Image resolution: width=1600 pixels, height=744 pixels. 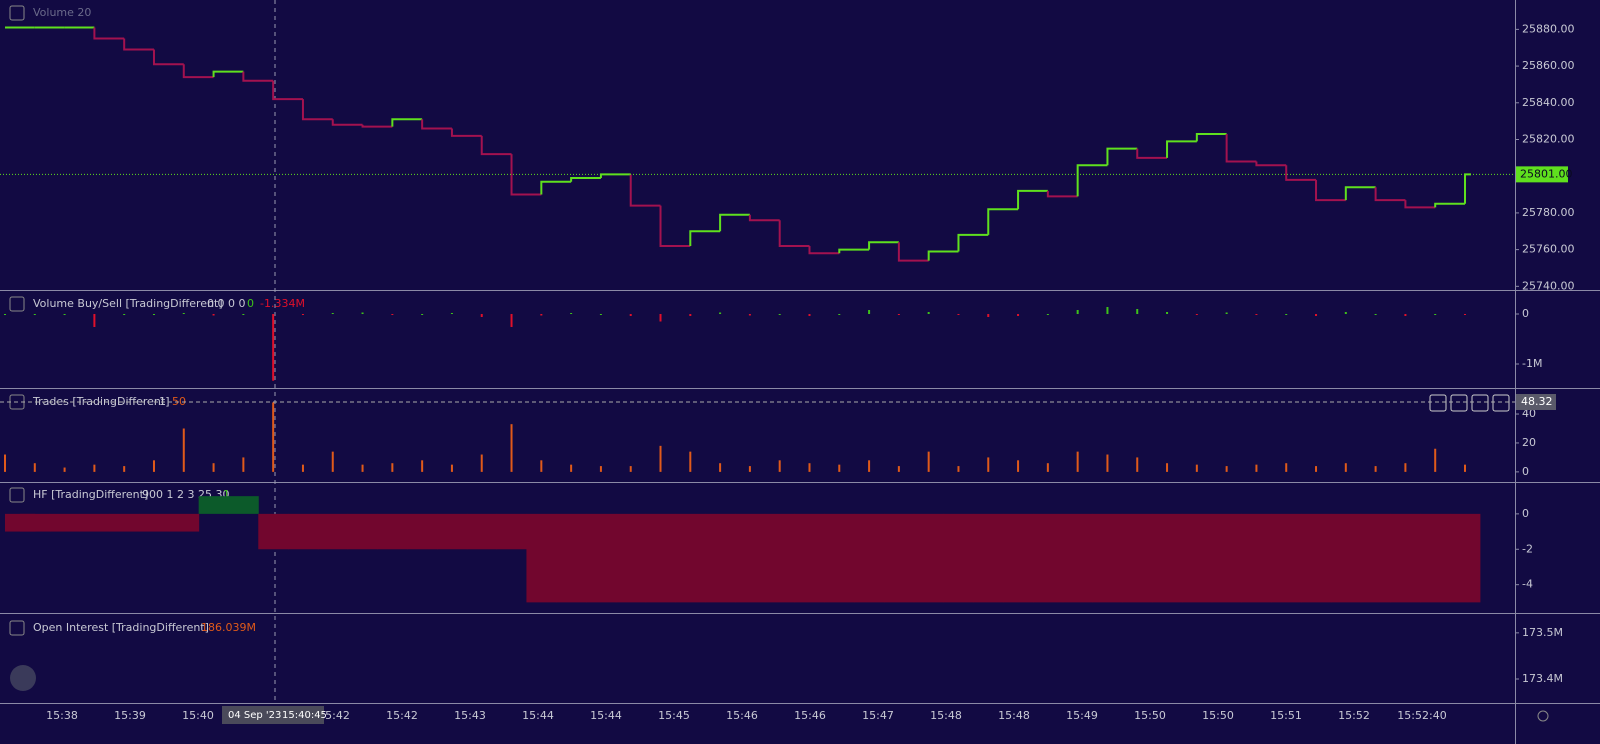 I want to click on x-tick-label: 15:48, so click(x=1014, y=715).